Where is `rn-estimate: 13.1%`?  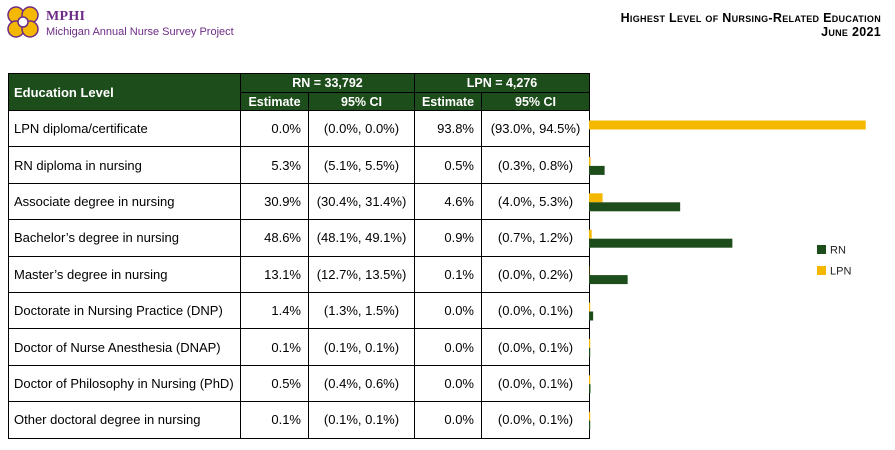
rn-estimate: 13.1% is located at coordinates (274, 274).